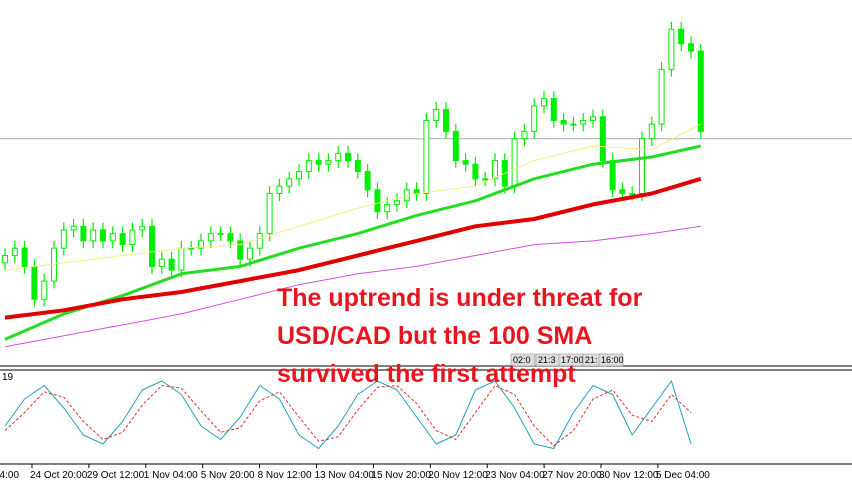 This screenshot has width=852, height=485. Describe the element at coordinates (228, 475) in the screenshot. I see `x-tick-label: 5 Nov 20:00` at that location.